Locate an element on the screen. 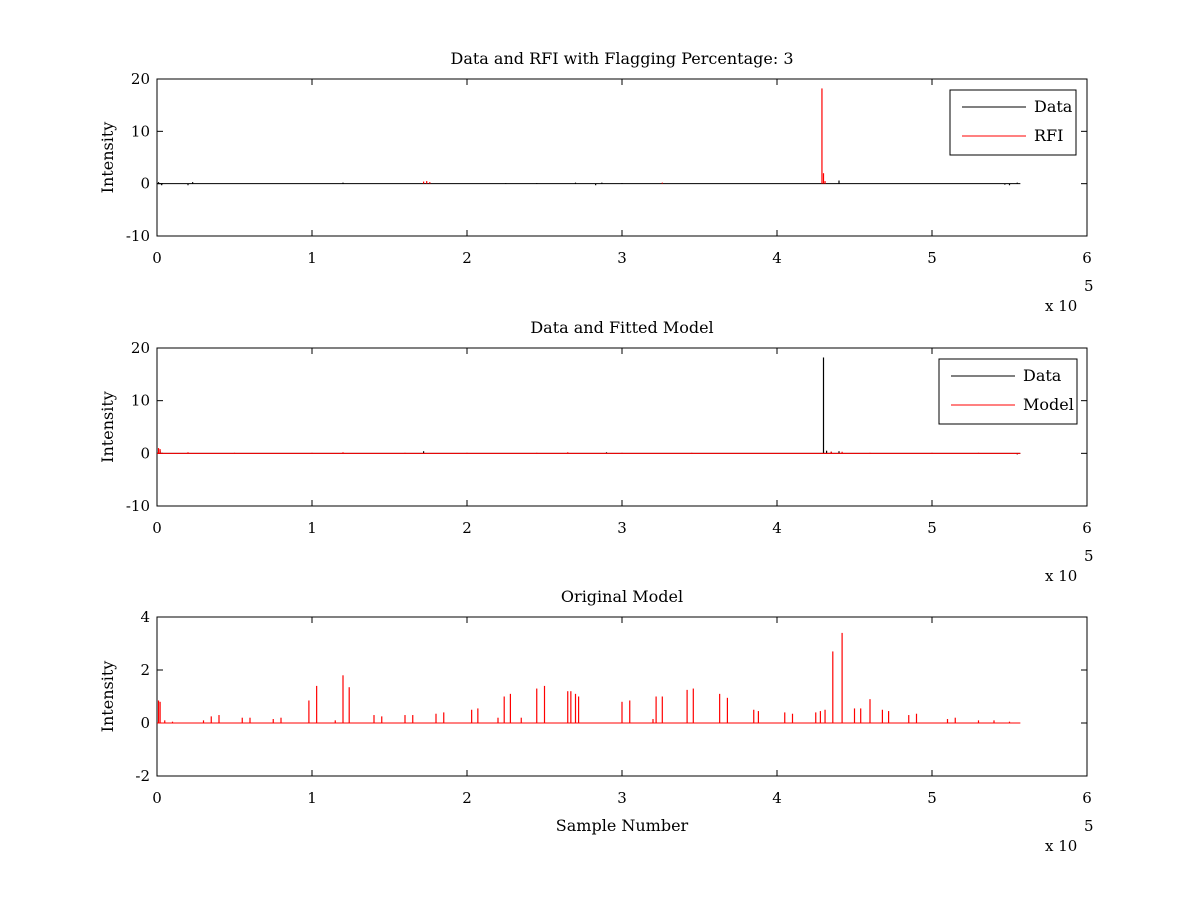  chart-title: Data and RFI with Flagging Percentage: 3 is located at coordinates (621, 58).